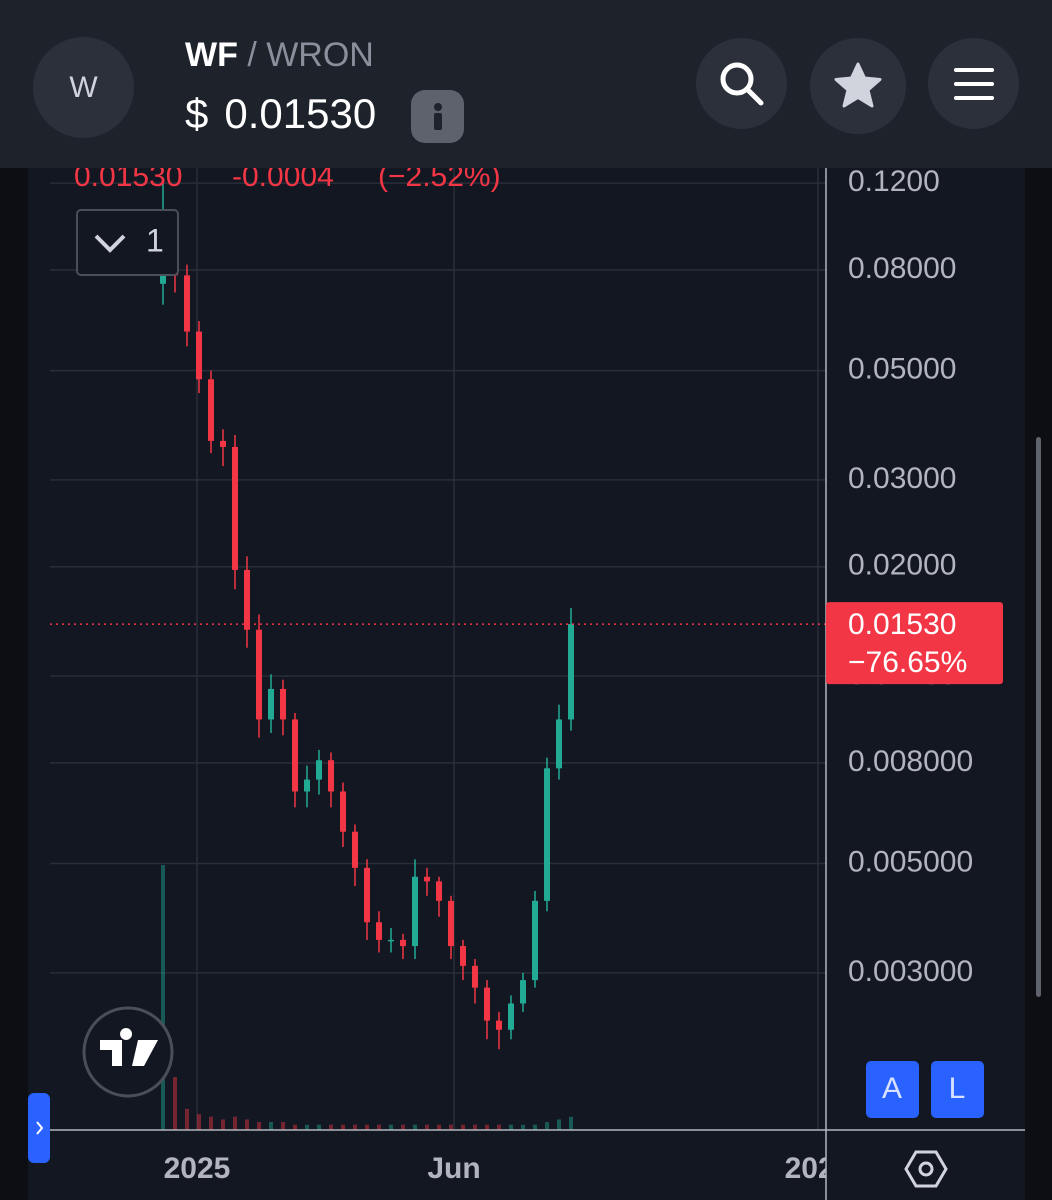 The height and width of the screenshot is (1200, 1052). What do you see at coordinates (526, 84) in the screenshot?
I see `header: W WF / WRON $0.01530` at bounding box center [526, 84].